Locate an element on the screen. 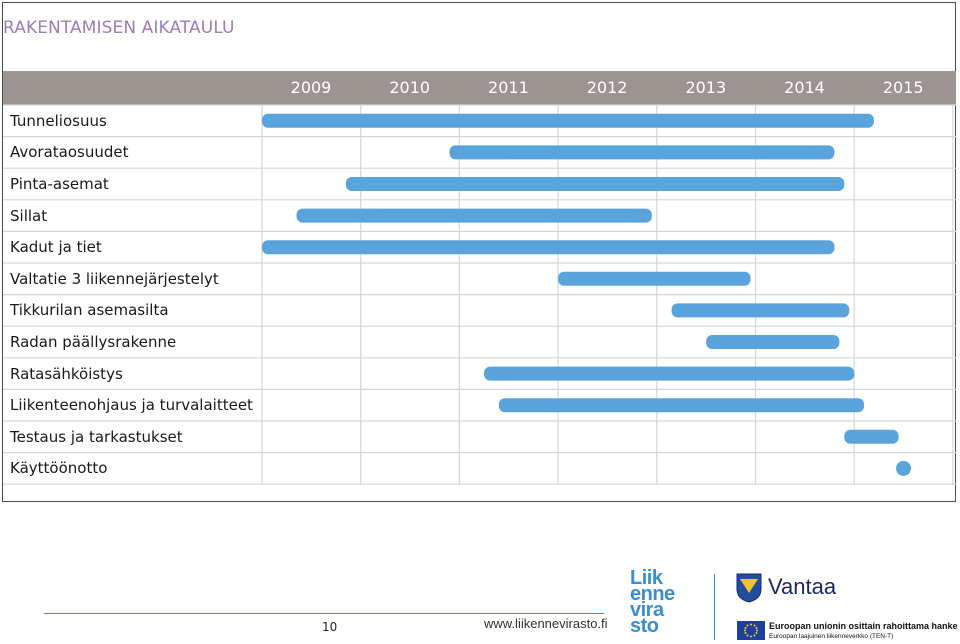 Image resolution: width=960 pixels, height=644 pixels. year-tick-label: 2011 is located at coordinates (508, 87).